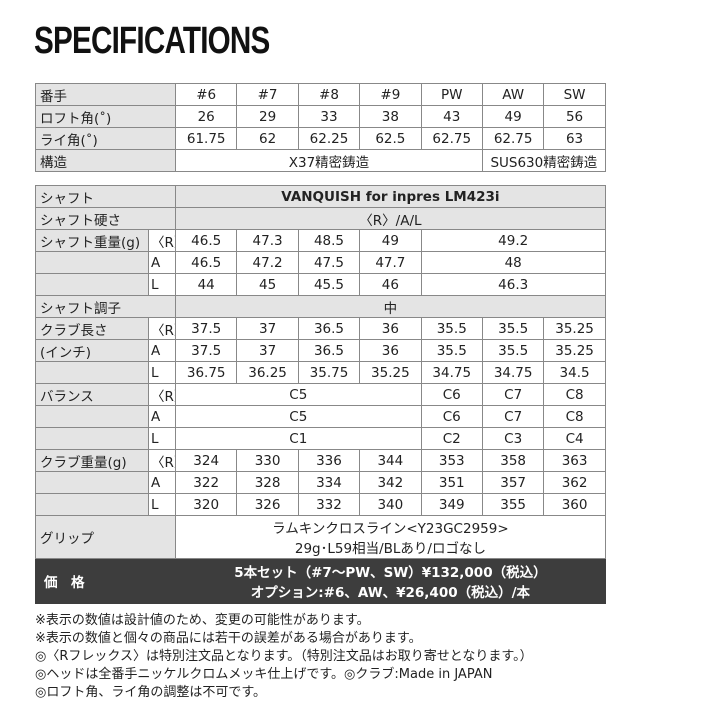  Describe the element at coordinates (513, 94) in the screenshot. I see `cell: AW` at that location.